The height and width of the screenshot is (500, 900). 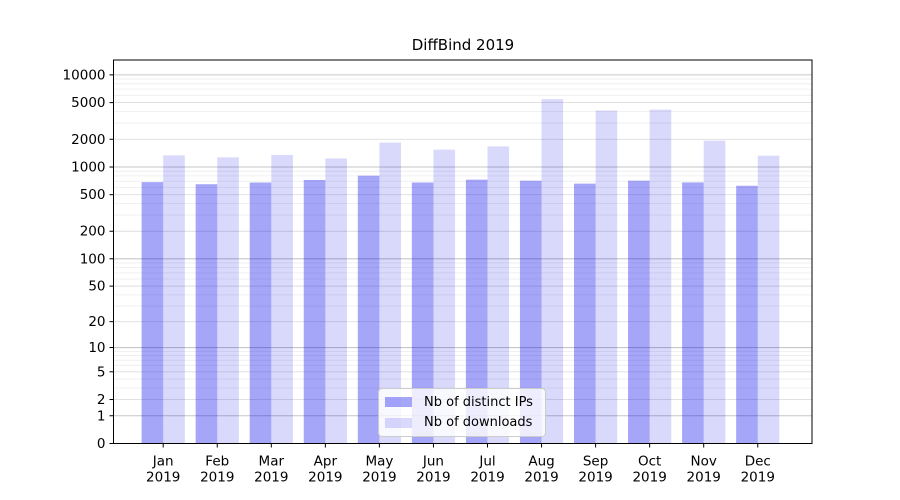 What do you see at coordinates (595, 462) in the screenshot?
I see `x-tick-label-sep: Sep` at bounding box center [595, 462].